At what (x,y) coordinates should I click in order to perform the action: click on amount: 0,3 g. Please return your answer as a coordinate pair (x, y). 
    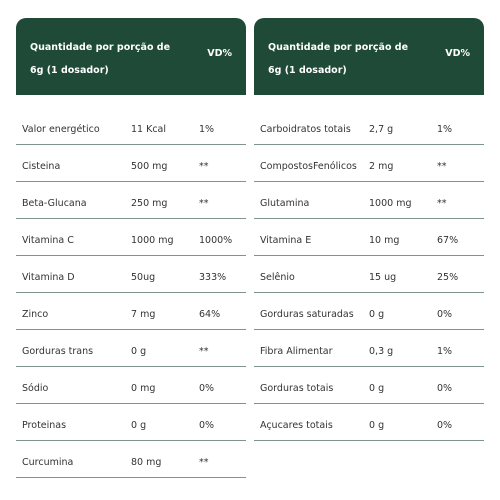
    Looking at the image, I should click on (381, 351).